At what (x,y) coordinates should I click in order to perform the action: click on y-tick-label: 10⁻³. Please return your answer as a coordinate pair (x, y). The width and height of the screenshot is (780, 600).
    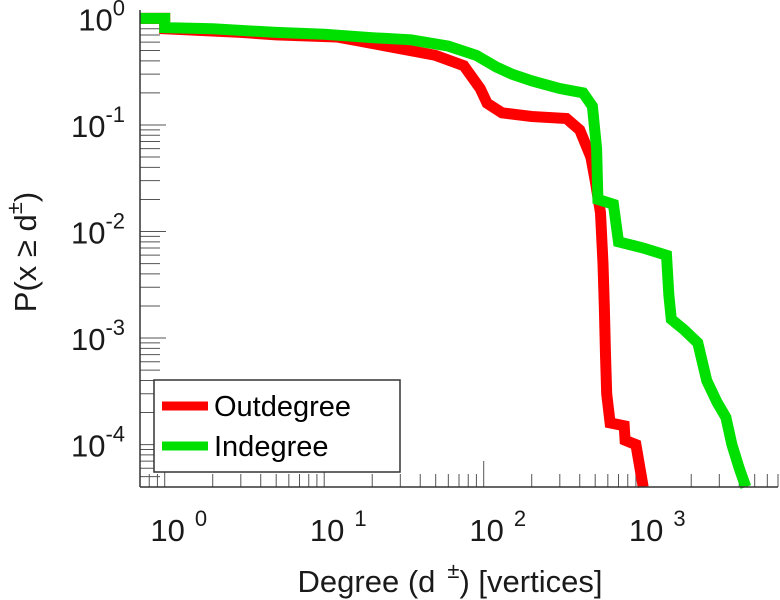
    Looking at the image, I should click on (98, 336).